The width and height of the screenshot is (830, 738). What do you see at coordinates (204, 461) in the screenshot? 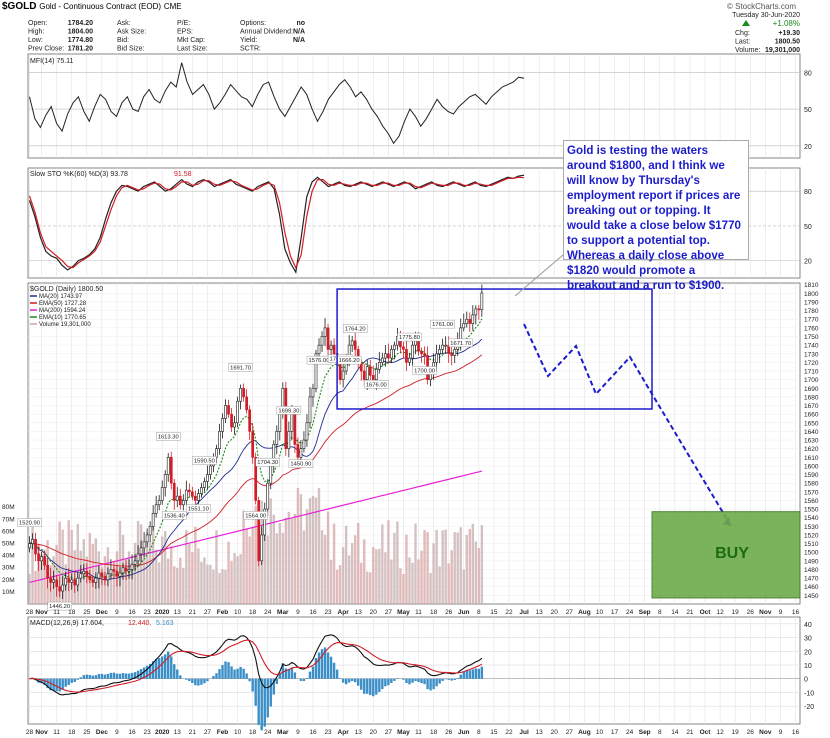
I see `price-label: 1590.50` at bounding box center [204, 461].